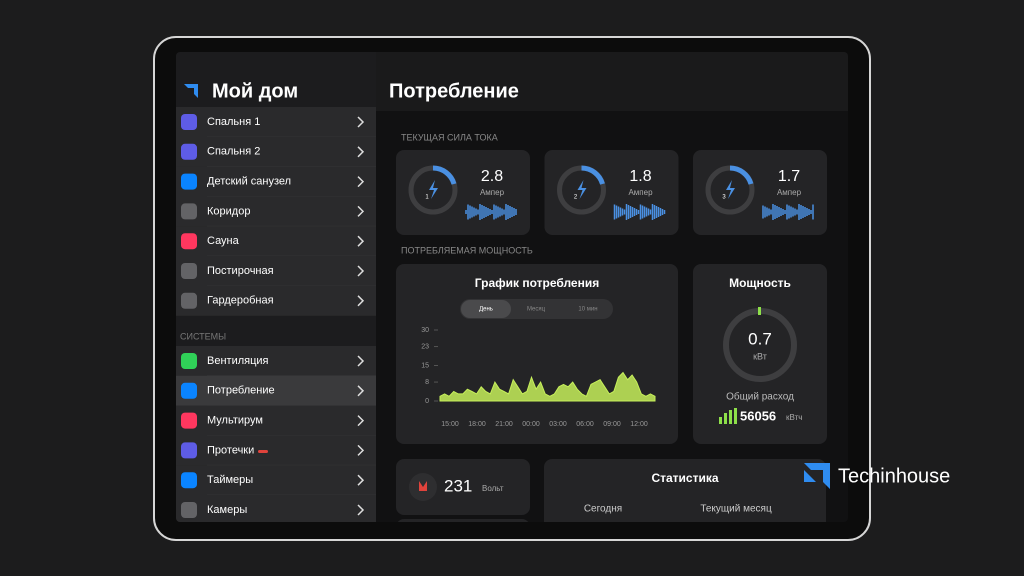  Describe the element at coordinates (789, 176) in the screenshot. I see `phase-value: 1.7` at that location.